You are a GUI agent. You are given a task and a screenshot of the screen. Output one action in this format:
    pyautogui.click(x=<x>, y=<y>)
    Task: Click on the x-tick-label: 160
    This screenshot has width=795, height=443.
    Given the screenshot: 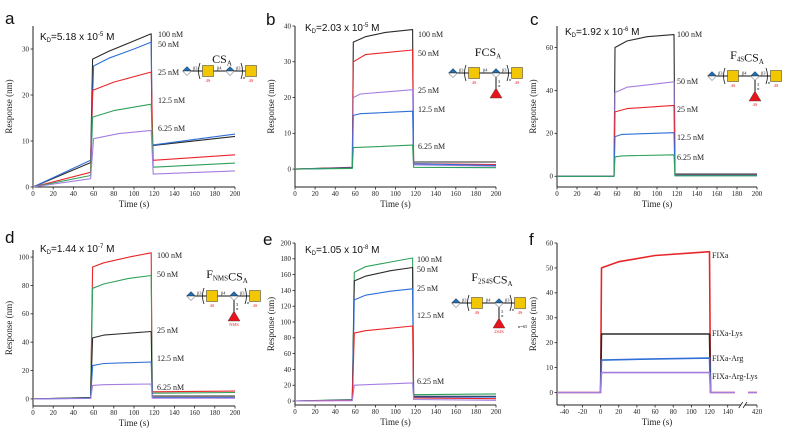 What is the action you would take?
    pyautogui.click(x=717, y=194)
    